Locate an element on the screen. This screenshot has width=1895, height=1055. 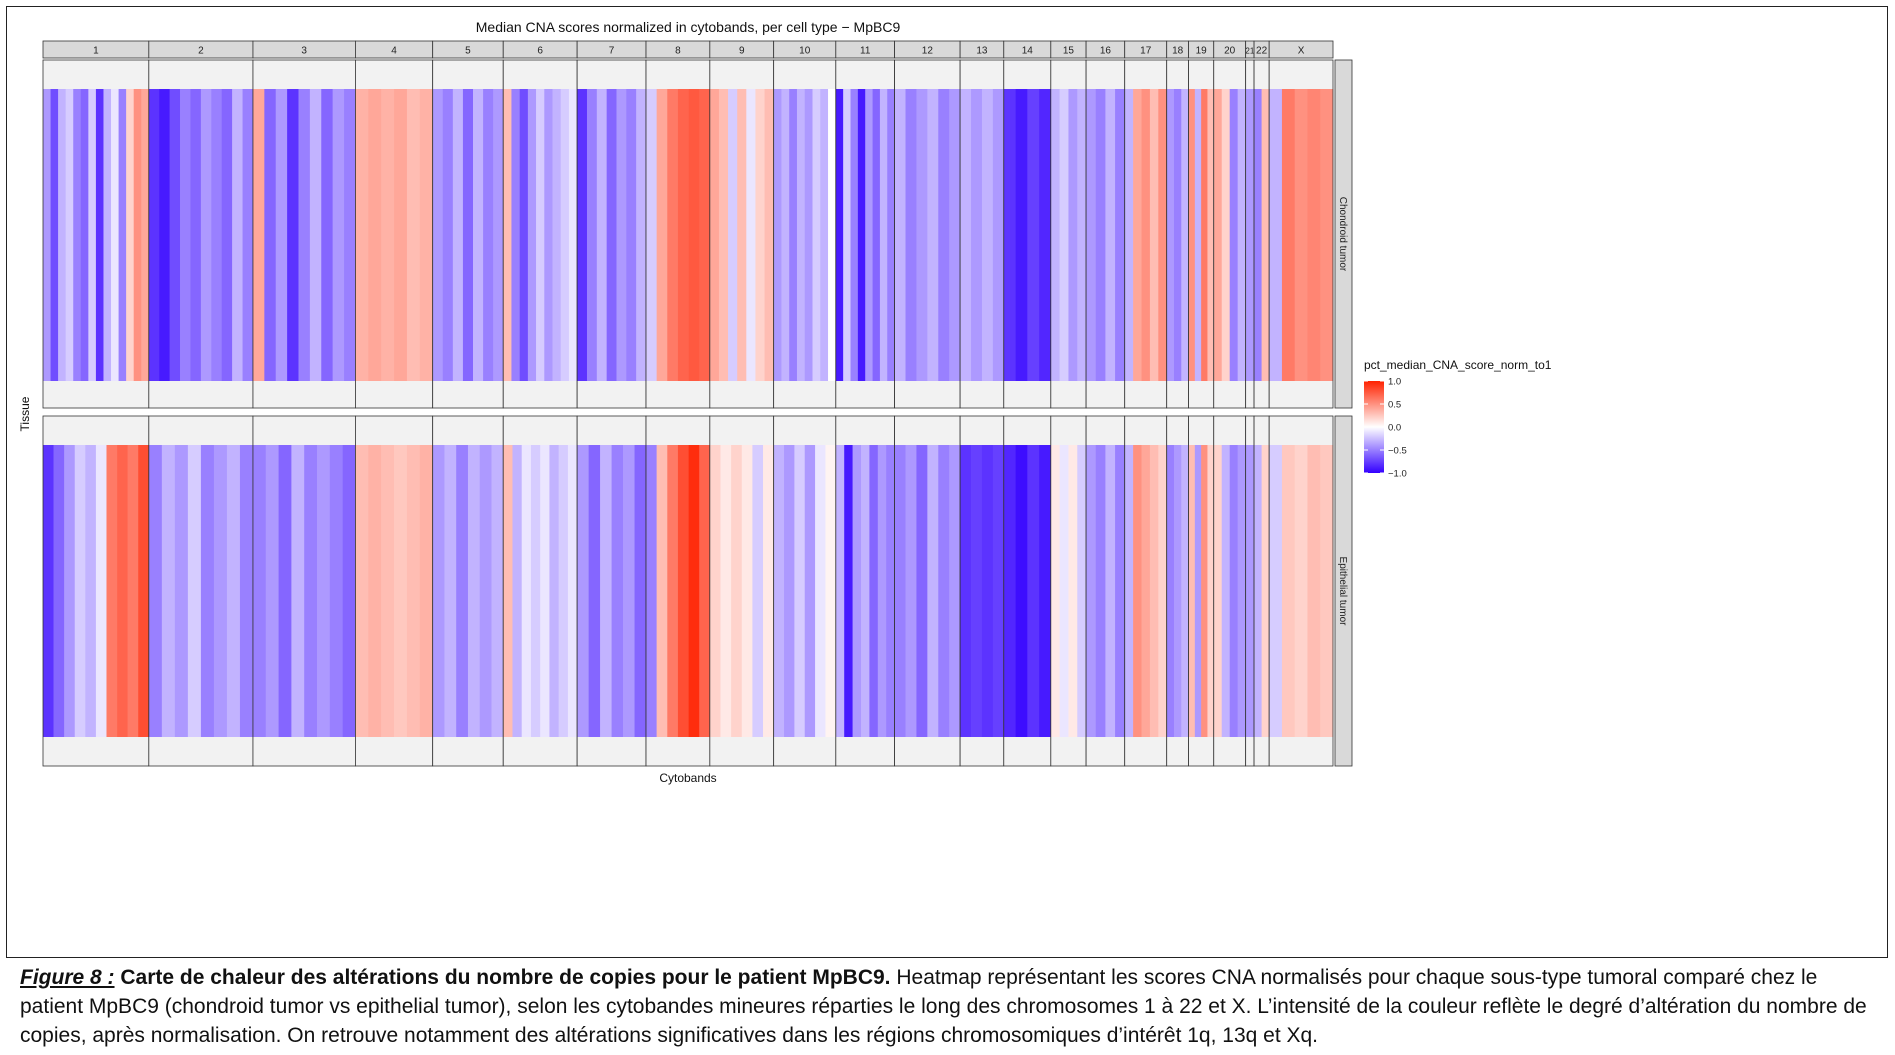
legend-tick-label: −1.0 is located at coordinates (1397, 474).